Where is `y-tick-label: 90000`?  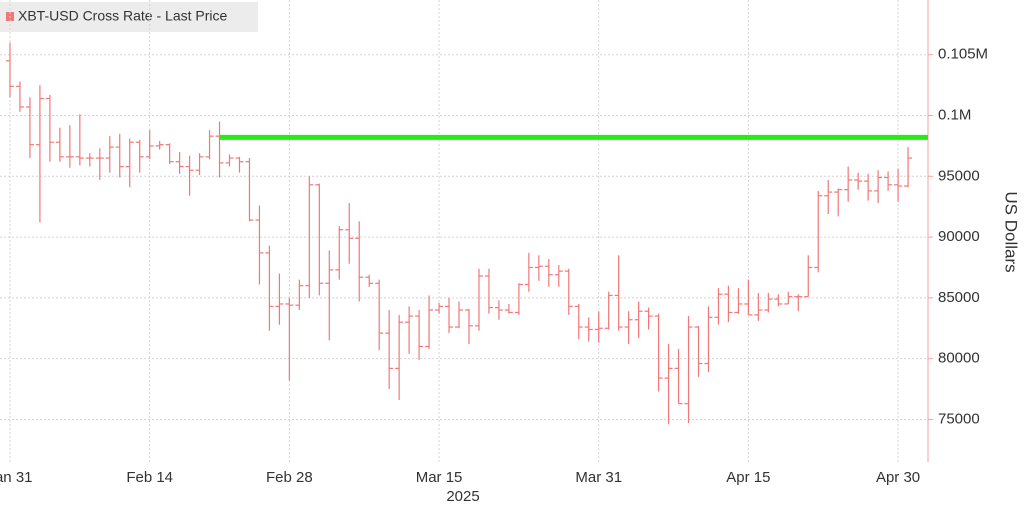 y-tick-label: 90000 is located at coordinates (959, 236).